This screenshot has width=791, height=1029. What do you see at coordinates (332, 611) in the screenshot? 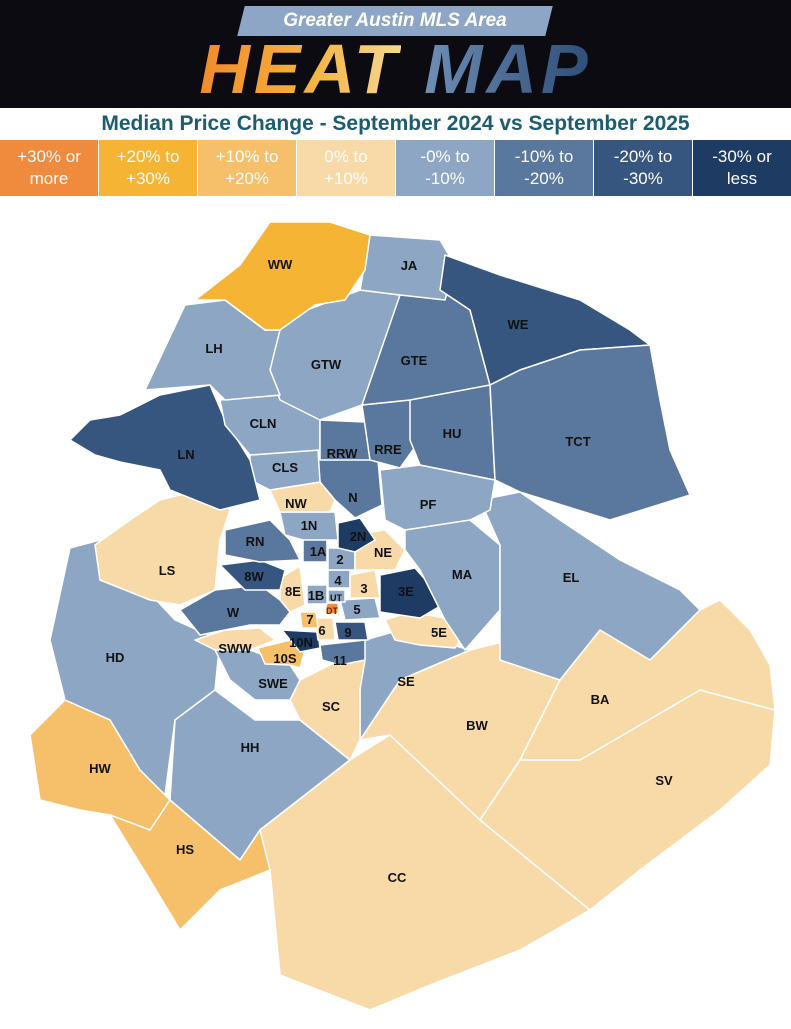
I see `area-label-DT: DT` at bounding box center [332, 611].